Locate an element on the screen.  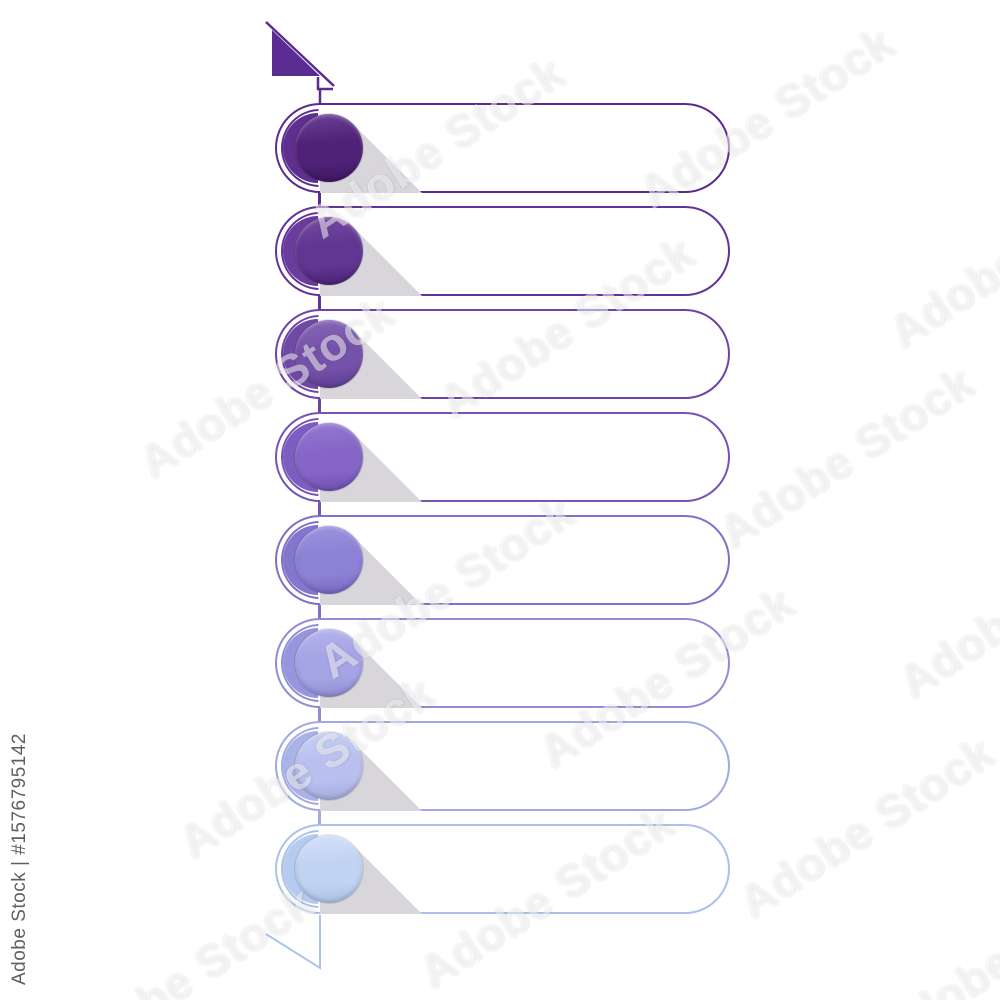
bottom-flag is located at coordinates (293, 942).